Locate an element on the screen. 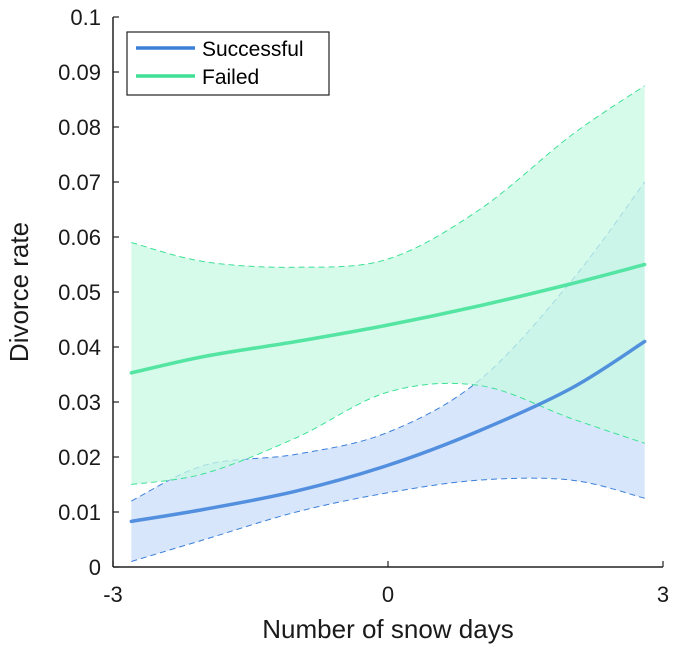 This screenshot has width=675, height=650. y-tick-label: 0.05 is located at coordinates (79, 292).